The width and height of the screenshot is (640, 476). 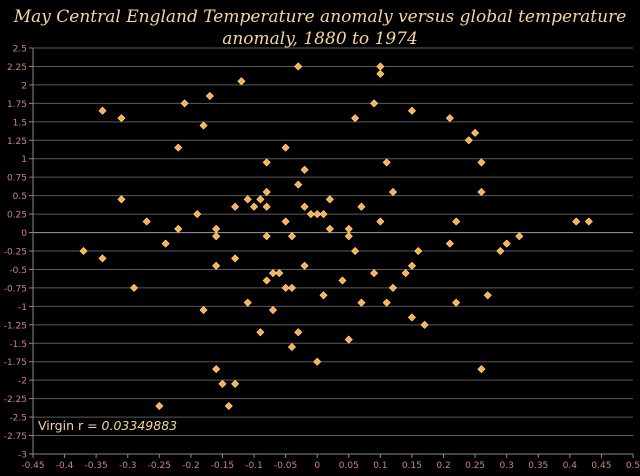 I want to click on y-tick-label: 2.25, so click(x=17, y=68).